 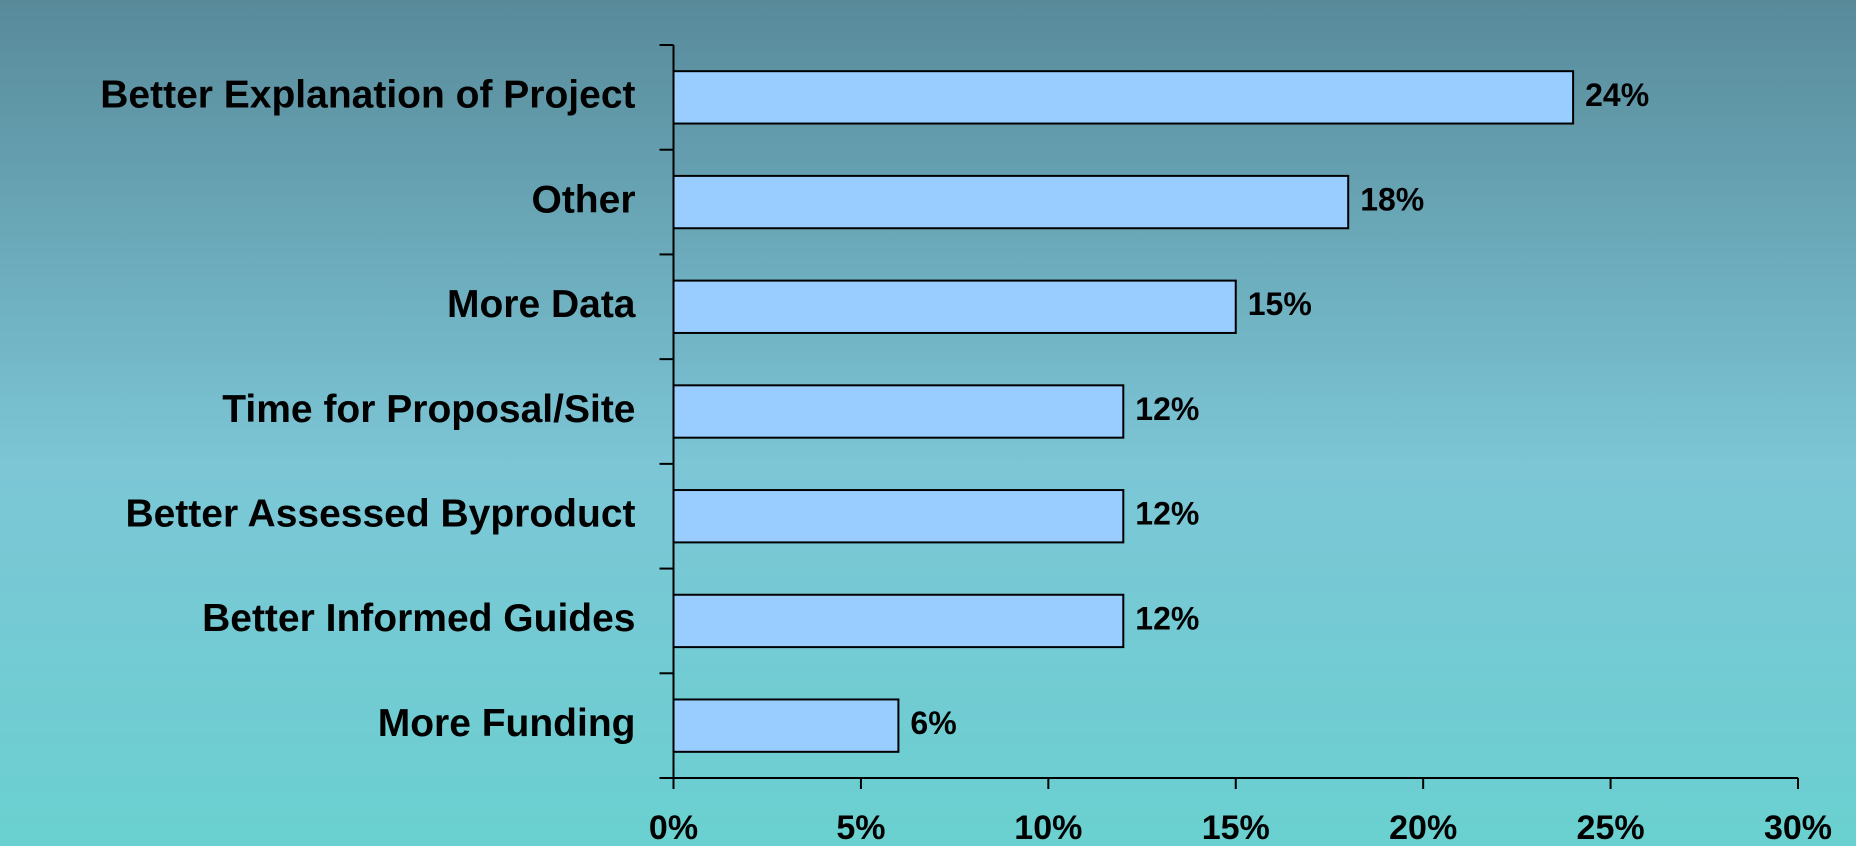 What do you see at coordinates (418, 618) in the screenshot?
I see `category-label: Better Informed Guides` at bounding box center [418, 618].